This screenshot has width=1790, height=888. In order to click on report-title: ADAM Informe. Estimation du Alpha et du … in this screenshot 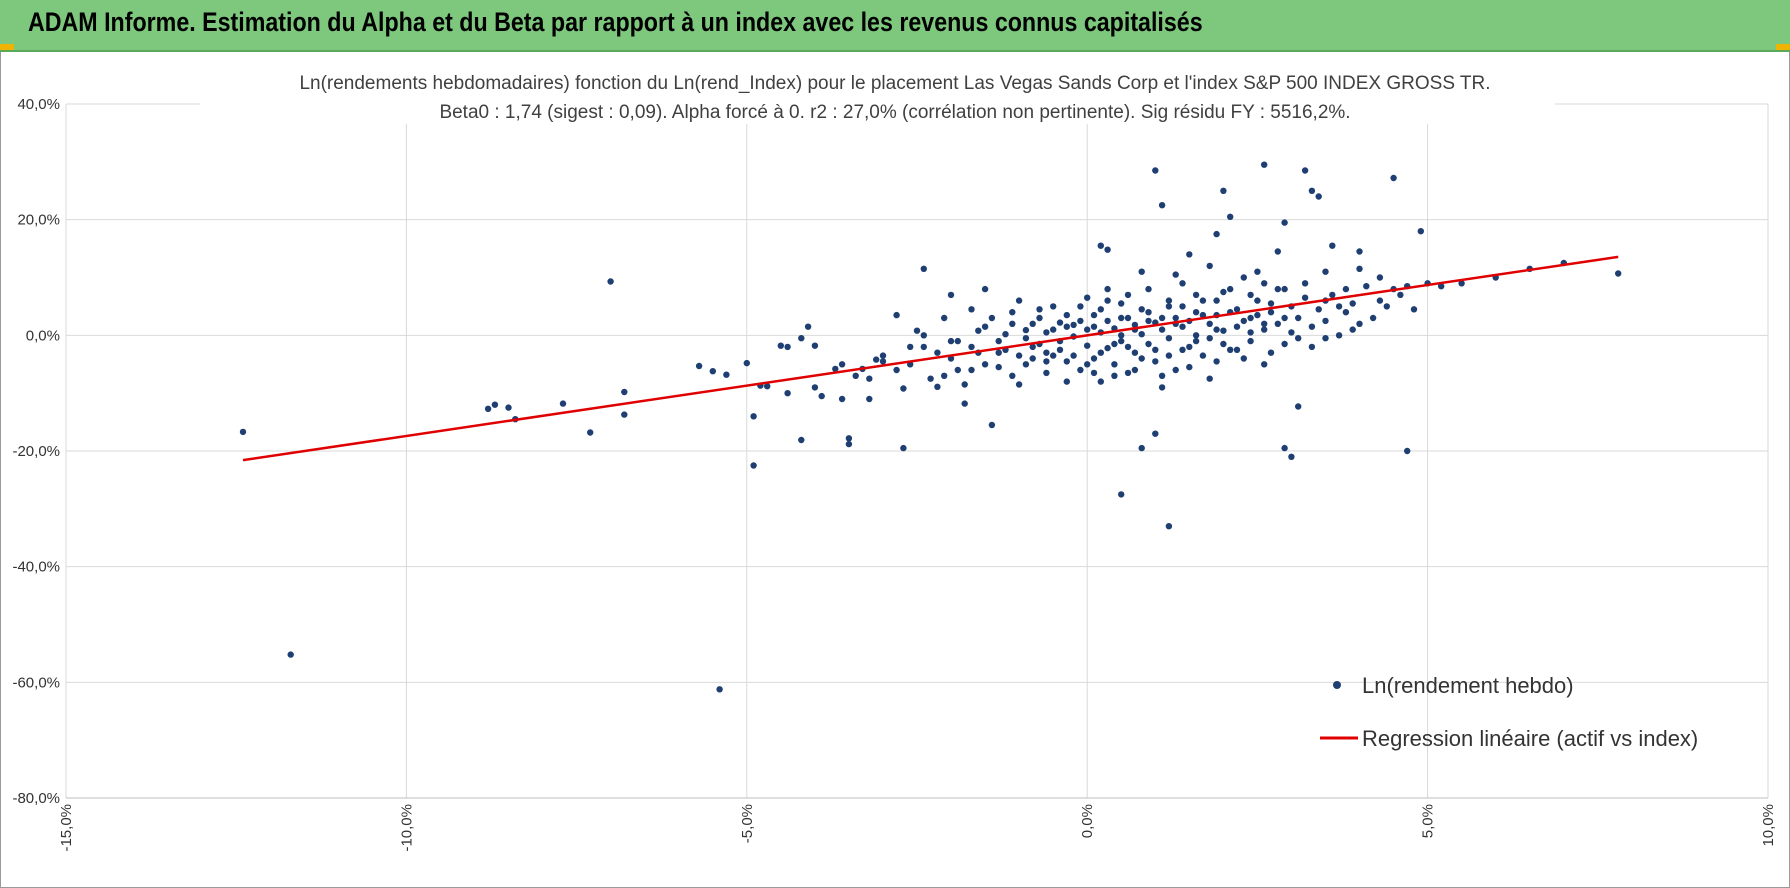, I will do `click(615, 22)`.